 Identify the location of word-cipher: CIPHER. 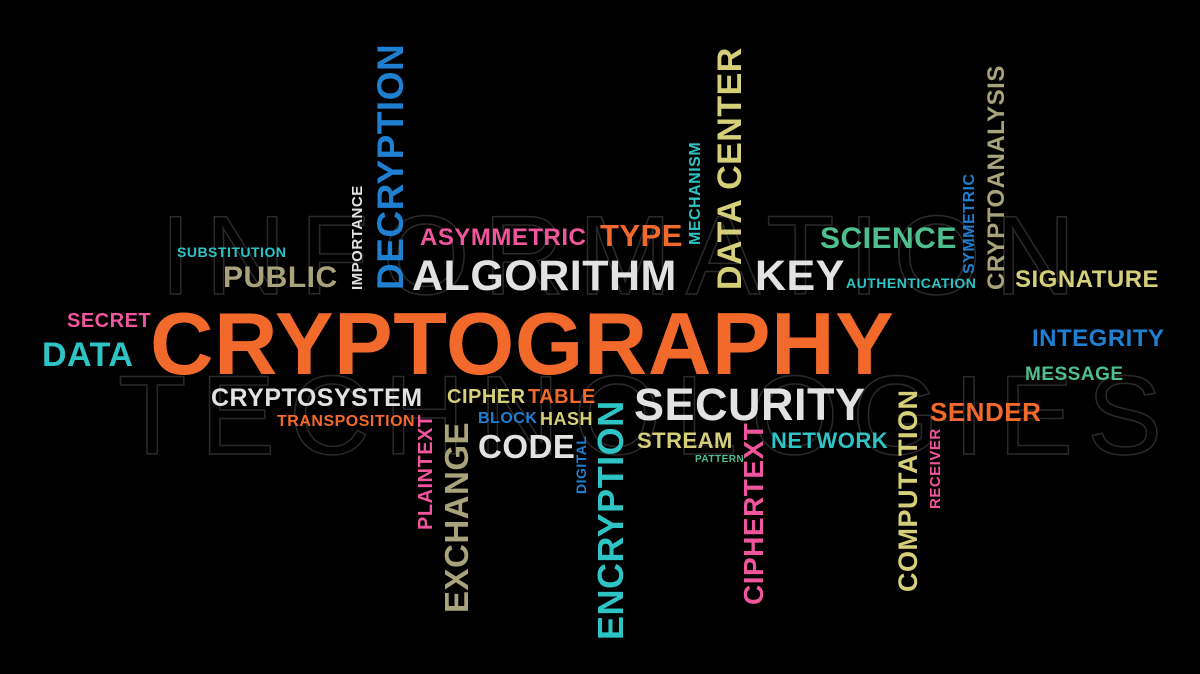
(486, 397).